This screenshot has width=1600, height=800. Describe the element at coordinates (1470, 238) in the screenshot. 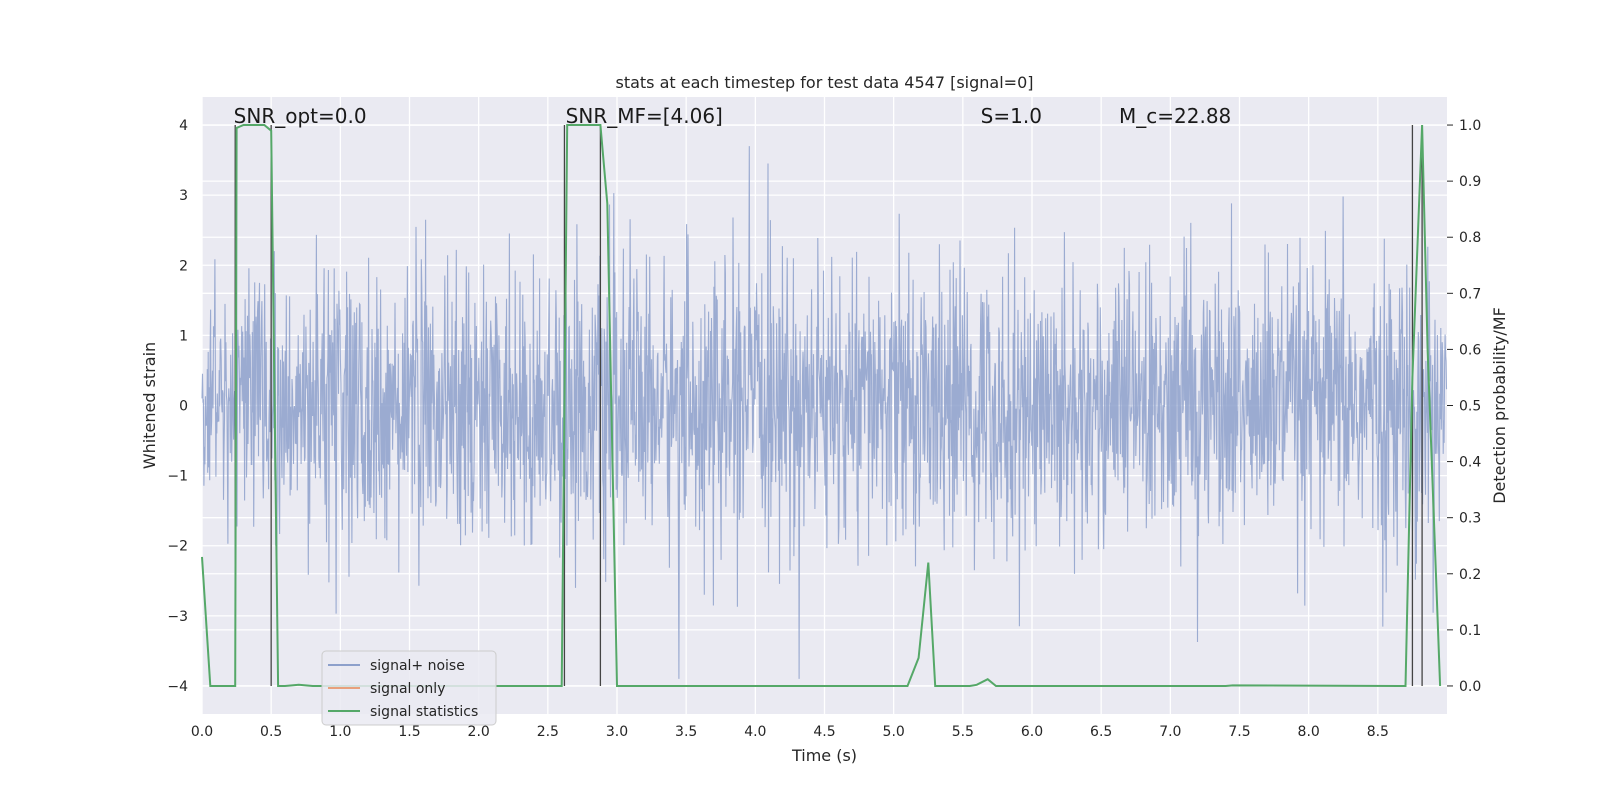

I see `y-right-tick-label: 0.8` at that location.